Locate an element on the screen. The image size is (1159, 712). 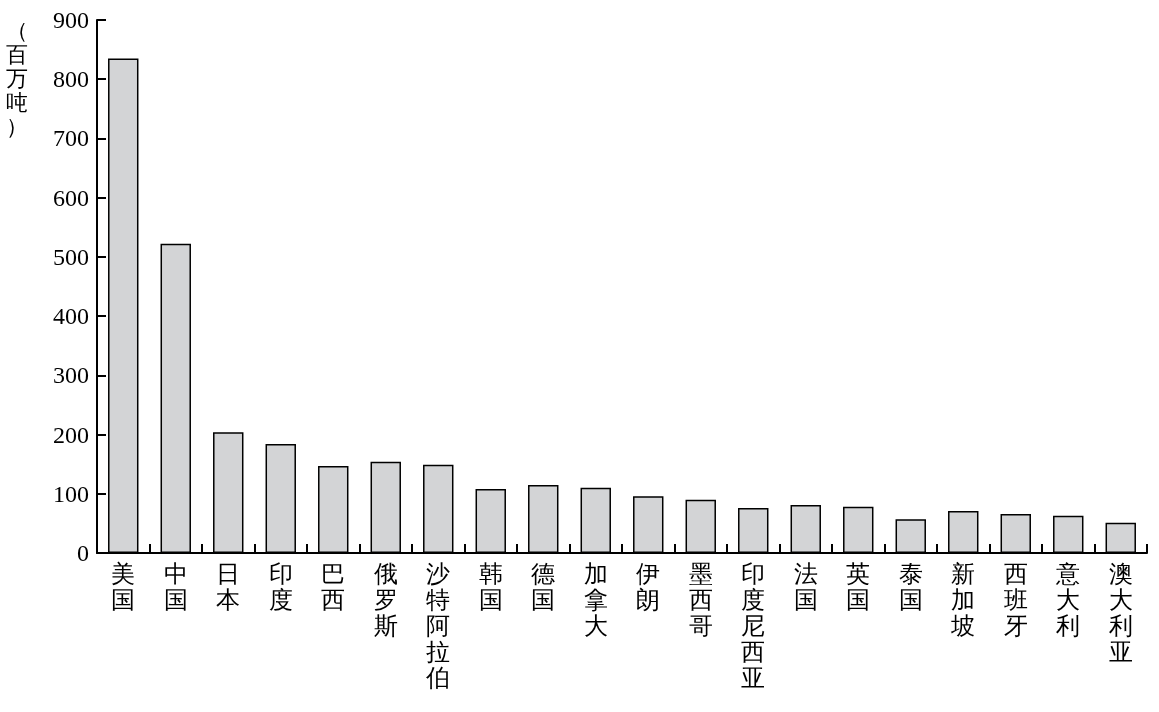
x-tick-label: 澳大利亚 is located at coordinates (1120, 613).